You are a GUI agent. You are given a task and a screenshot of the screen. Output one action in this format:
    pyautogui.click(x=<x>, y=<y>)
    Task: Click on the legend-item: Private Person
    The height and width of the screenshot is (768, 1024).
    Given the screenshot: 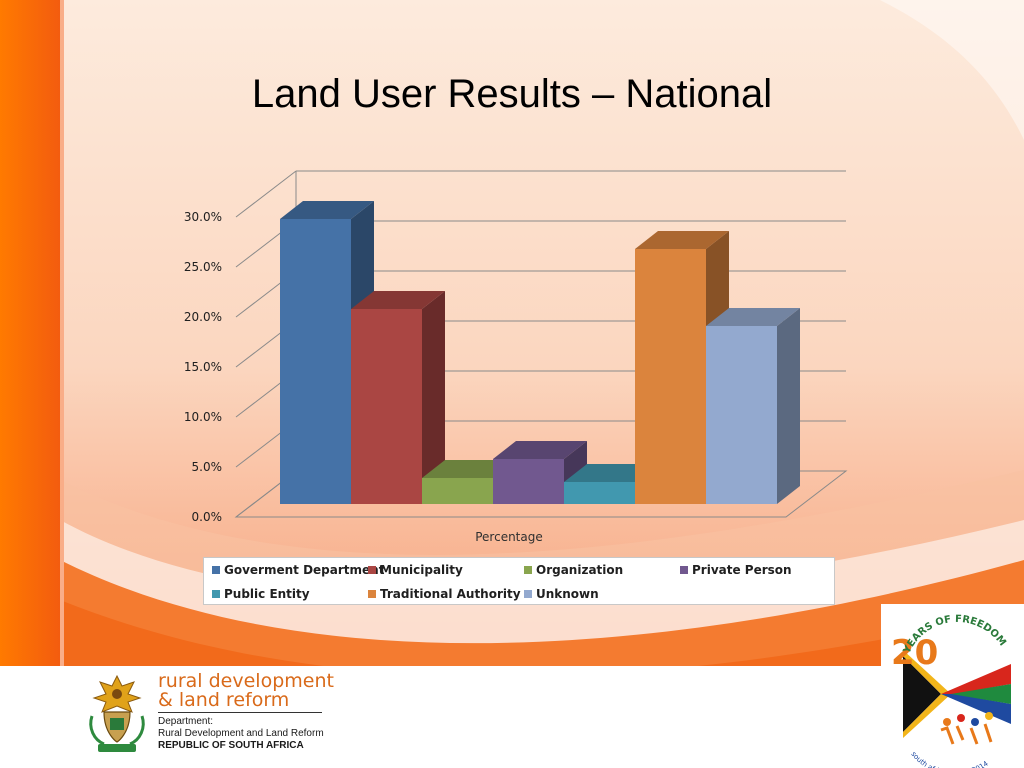 What is the action you would take?
    pyautogui.click(x=736, y=570)
    